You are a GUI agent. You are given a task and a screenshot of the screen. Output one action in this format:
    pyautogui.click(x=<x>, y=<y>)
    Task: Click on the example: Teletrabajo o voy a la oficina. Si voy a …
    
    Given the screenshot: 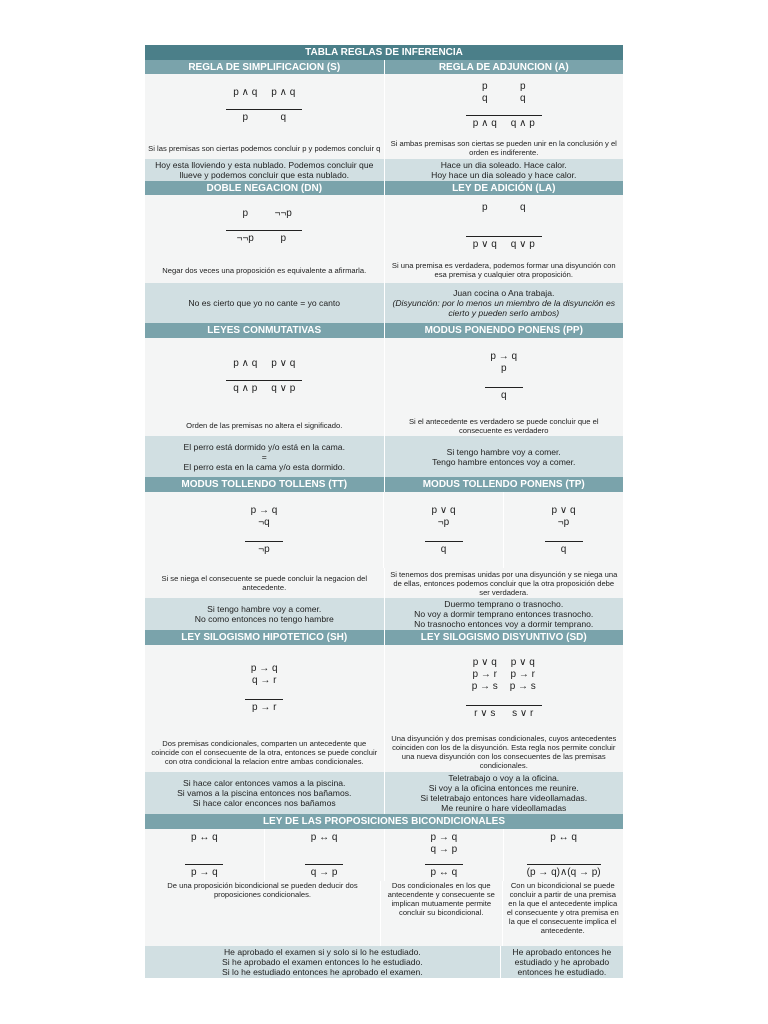 What is the action you would take?
    pyautogui.click(x=503, y=793)
    